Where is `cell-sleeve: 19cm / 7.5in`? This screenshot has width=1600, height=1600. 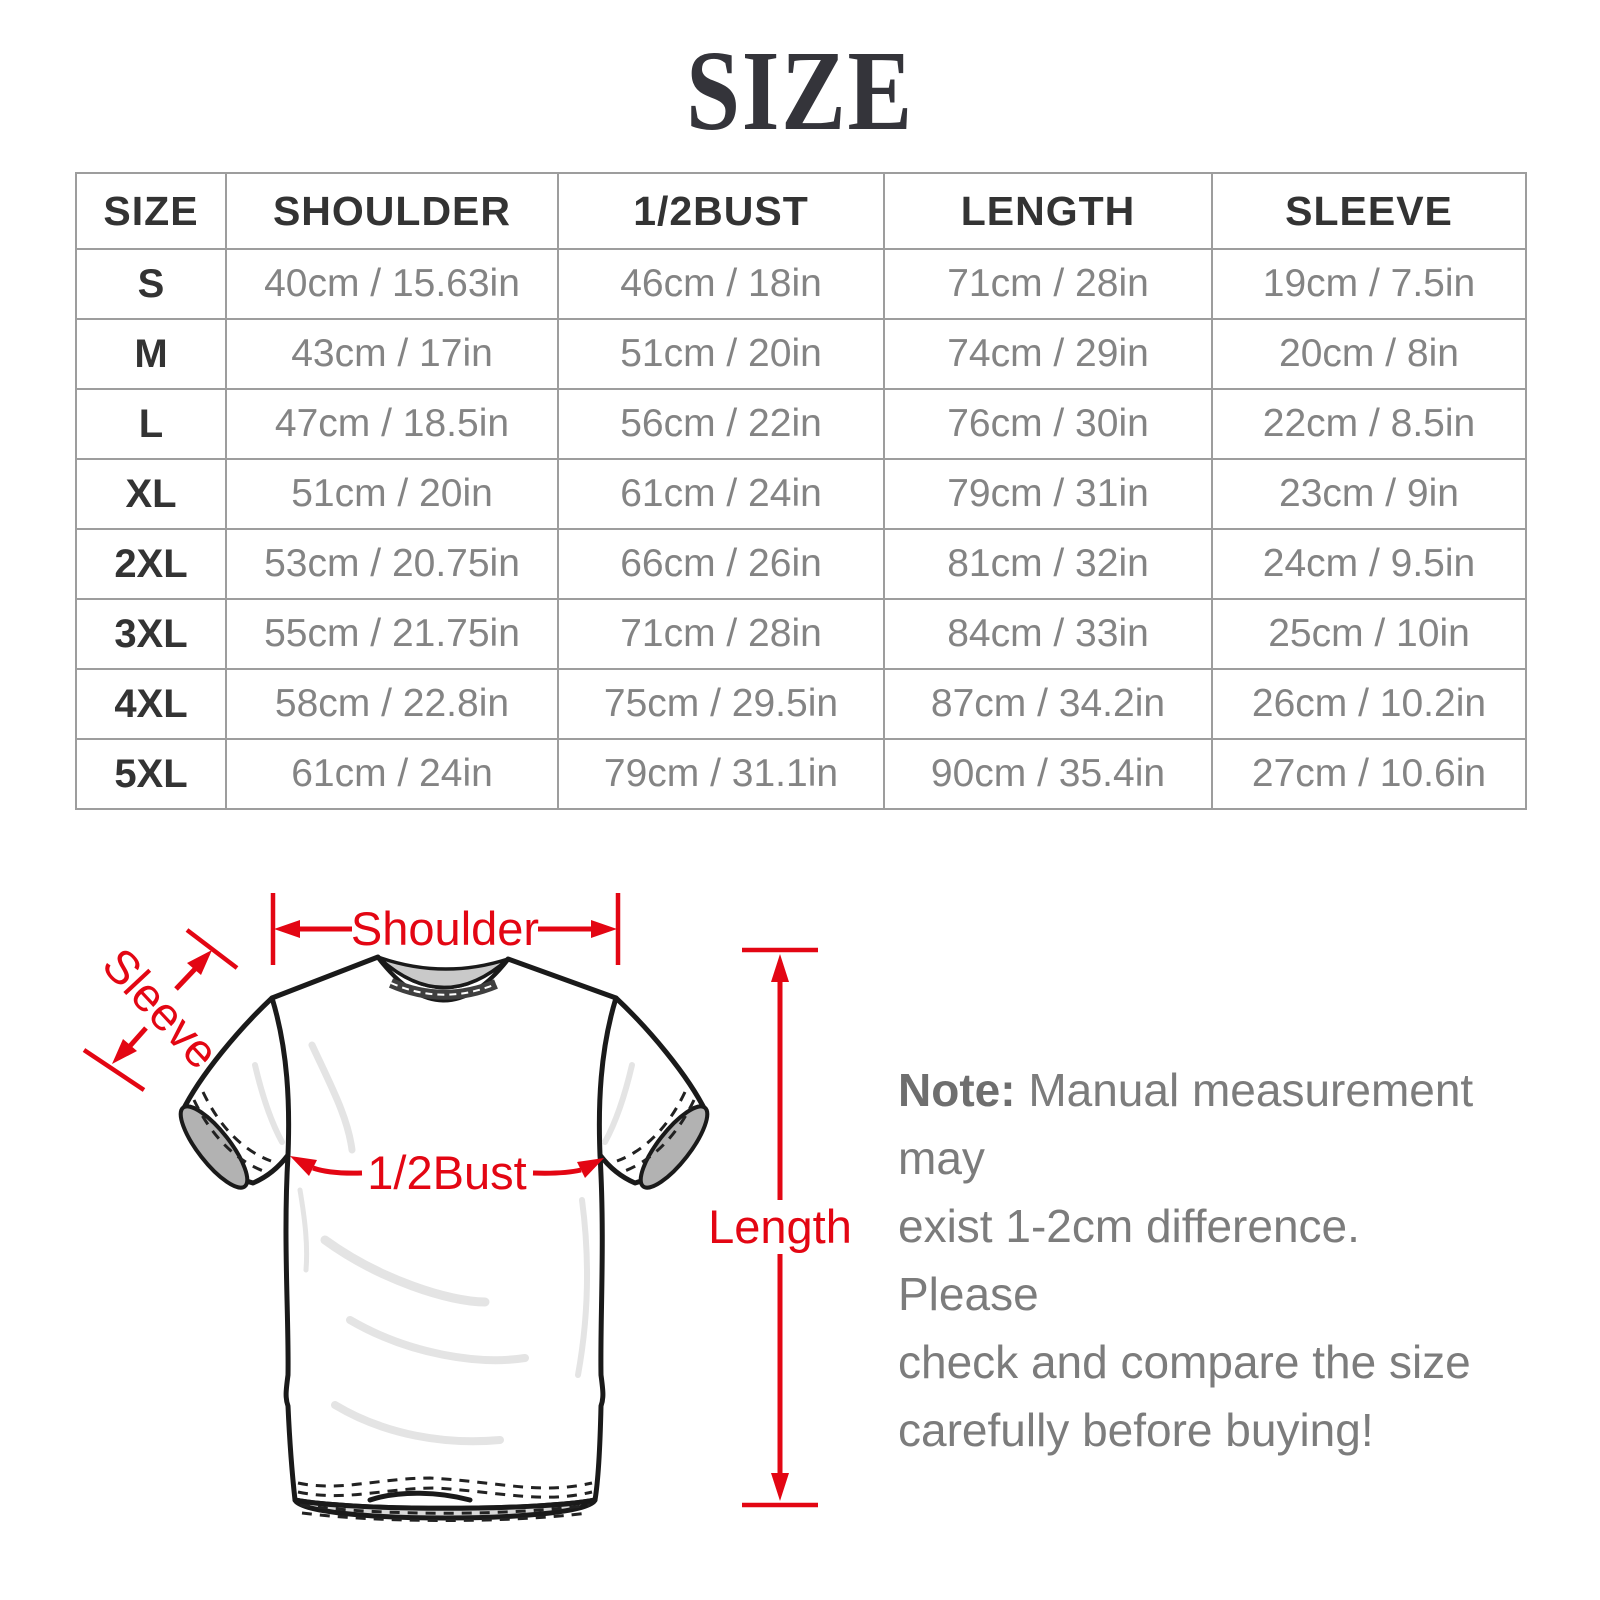 cell-sleeve: 19cm / 7.5in is located at coordinates (1369, 284).